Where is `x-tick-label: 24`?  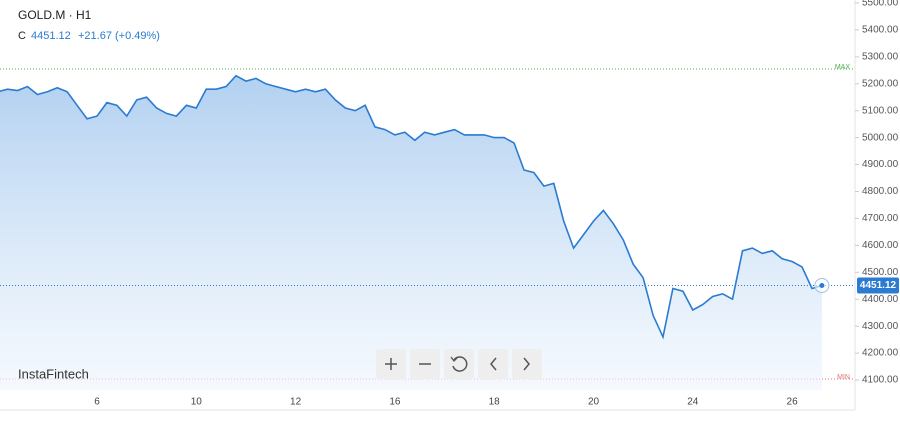
x-tick-label: 24 is located at coordinates (693, 402).